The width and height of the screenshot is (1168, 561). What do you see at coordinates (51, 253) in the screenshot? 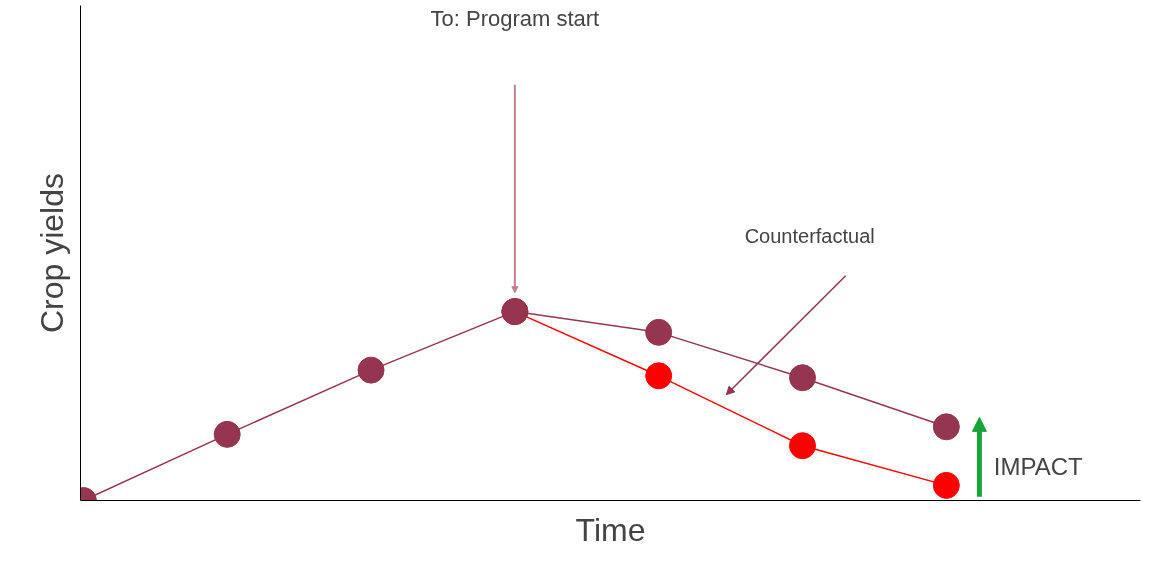
I see `y-axis-title: Crop yields` at bounding box center [51, 253].